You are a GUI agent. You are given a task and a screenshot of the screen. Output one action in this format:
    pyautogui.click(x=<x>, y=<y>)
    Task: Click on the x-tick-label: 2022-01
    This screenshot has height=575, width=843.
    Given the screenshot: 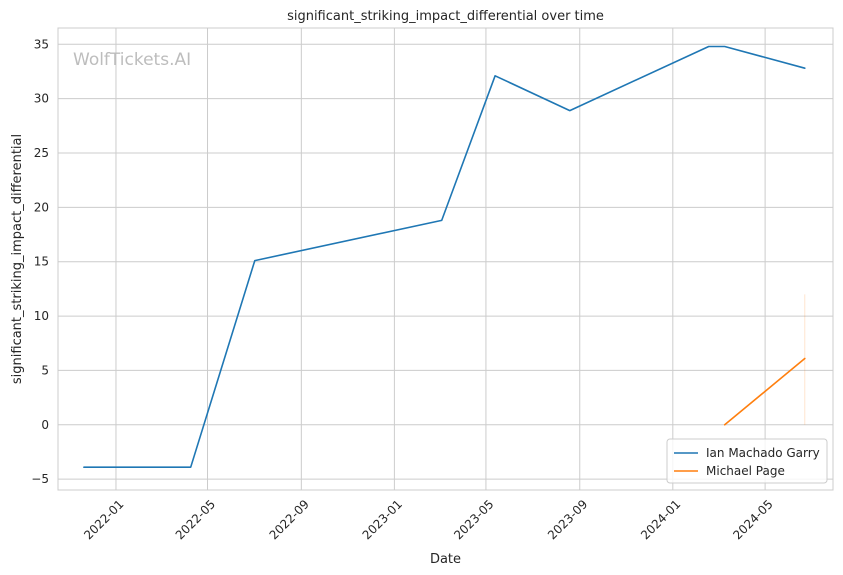 What is the action you would take?
    pyautogui.click(x=103, y=519)
    